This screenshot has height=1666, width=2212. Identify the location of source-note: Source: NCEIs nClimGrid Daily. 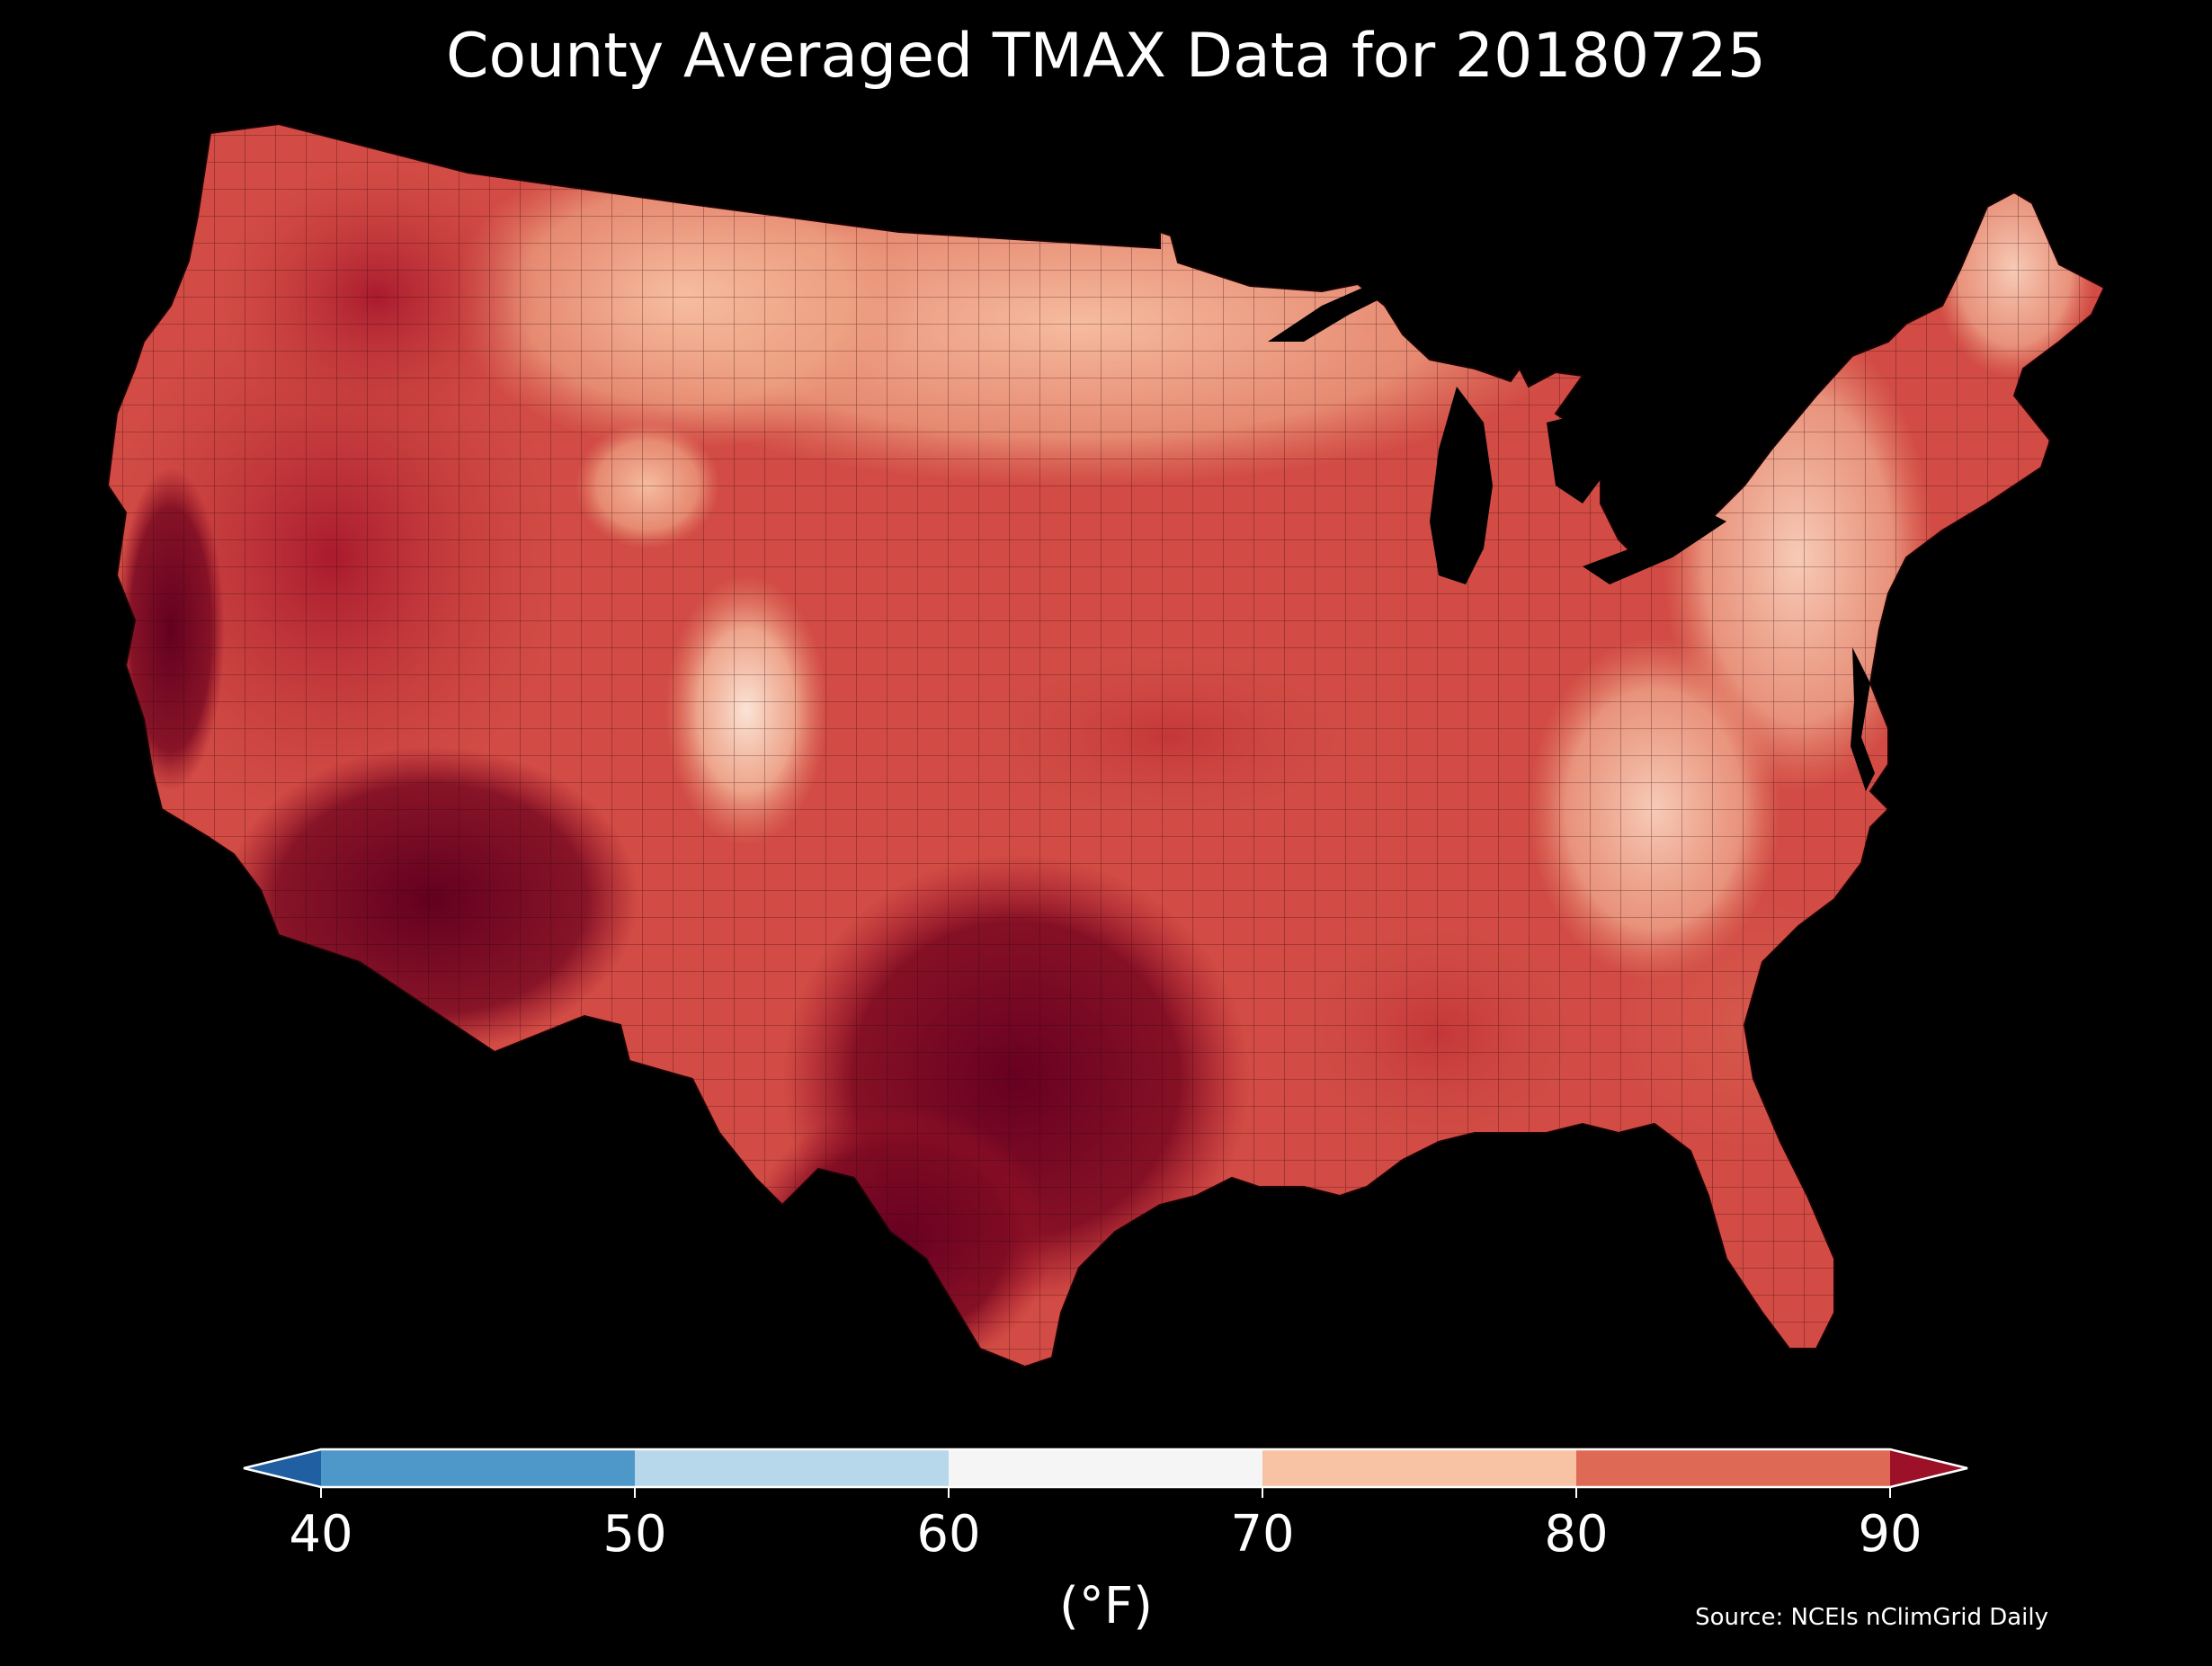
(1871, 1617).